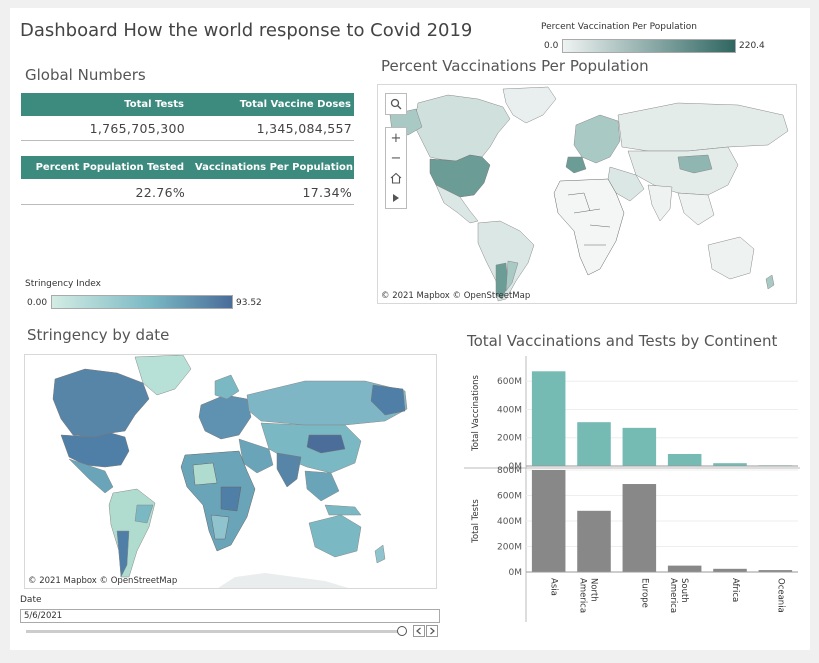 Image resolution: width=819 pixels, height=663 pixels. What do you see at coordinates (780, 595) in the screenshot?
I see `x-category-label: Oceania` at bounding box center [780, 595].